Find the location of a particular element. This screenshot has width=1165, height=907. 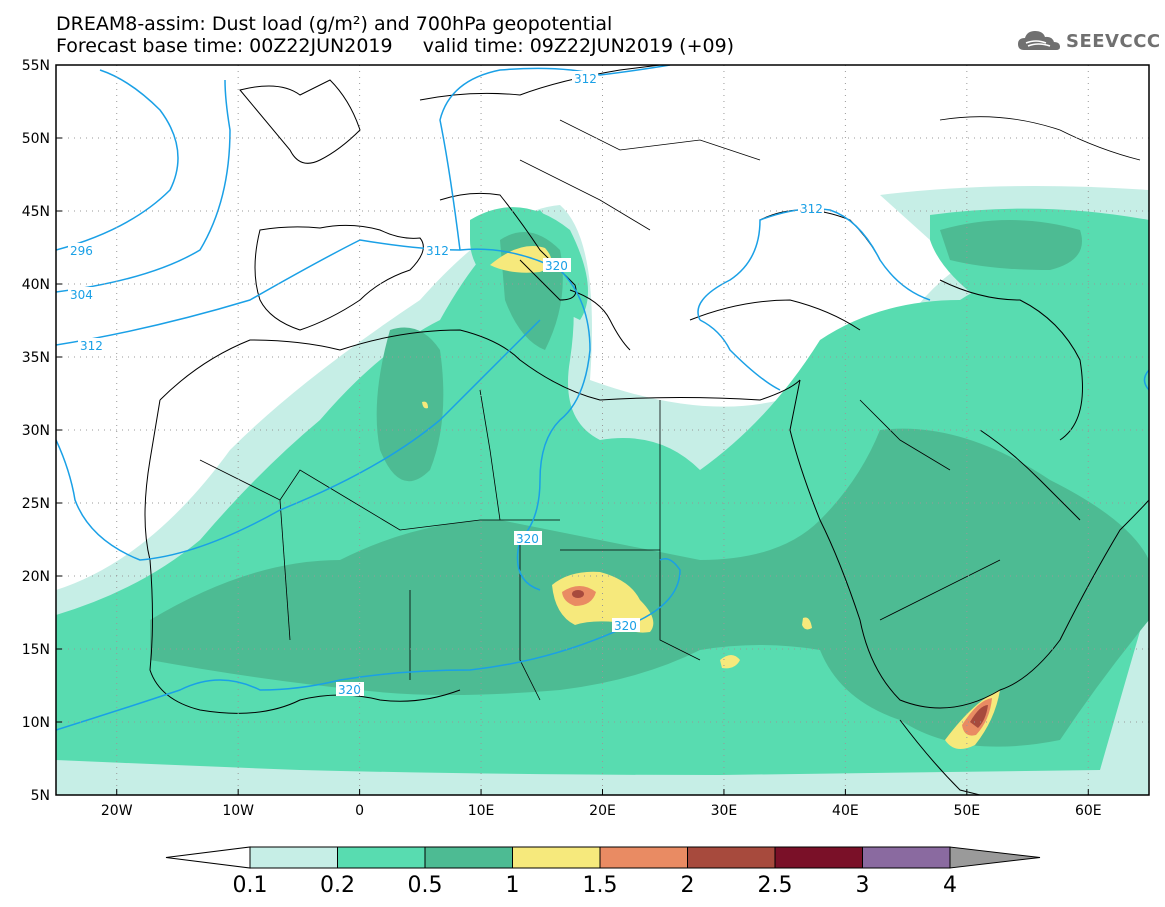

latitude-axis: 55N 50N 45N 40N 35N 30N 25N 20N 15N 10N 5N is located at coordinates (42, 431).